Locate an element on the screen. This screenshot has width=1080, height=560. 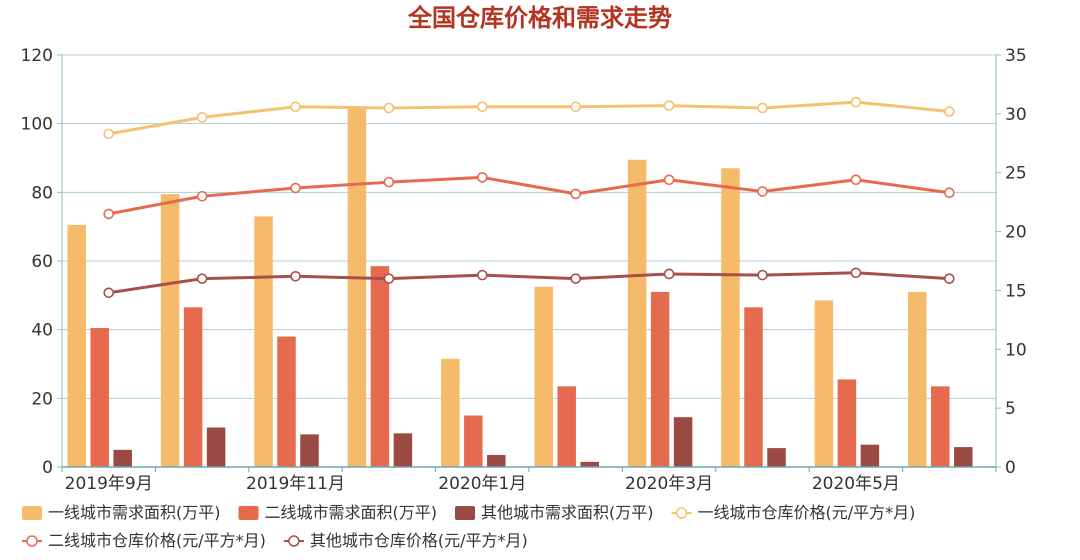
right-tick-label: 0 is located at coordinates (1010, 468).